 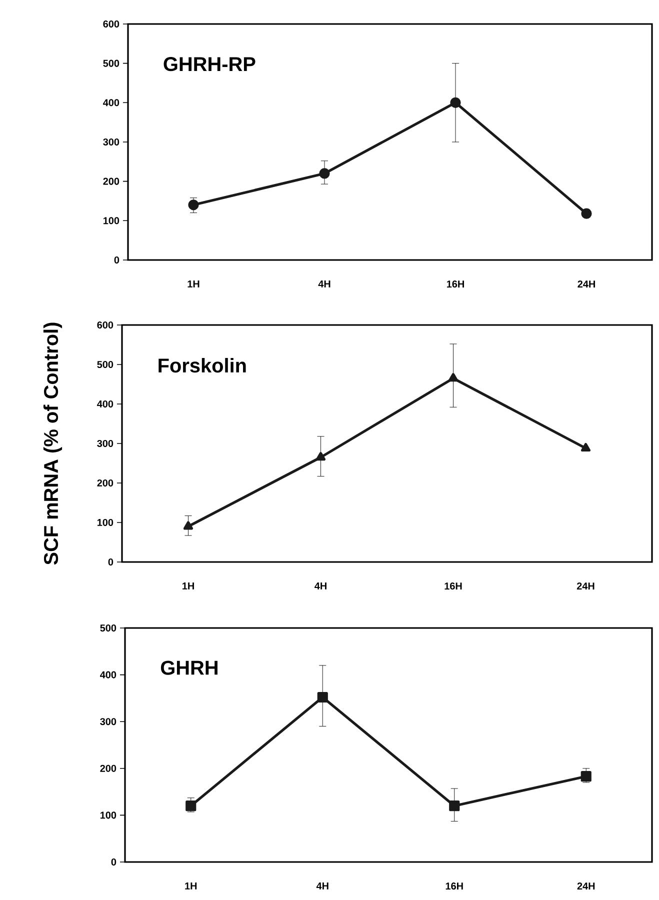 I want to click on text: Forskolin, so click(x=202, y=365).